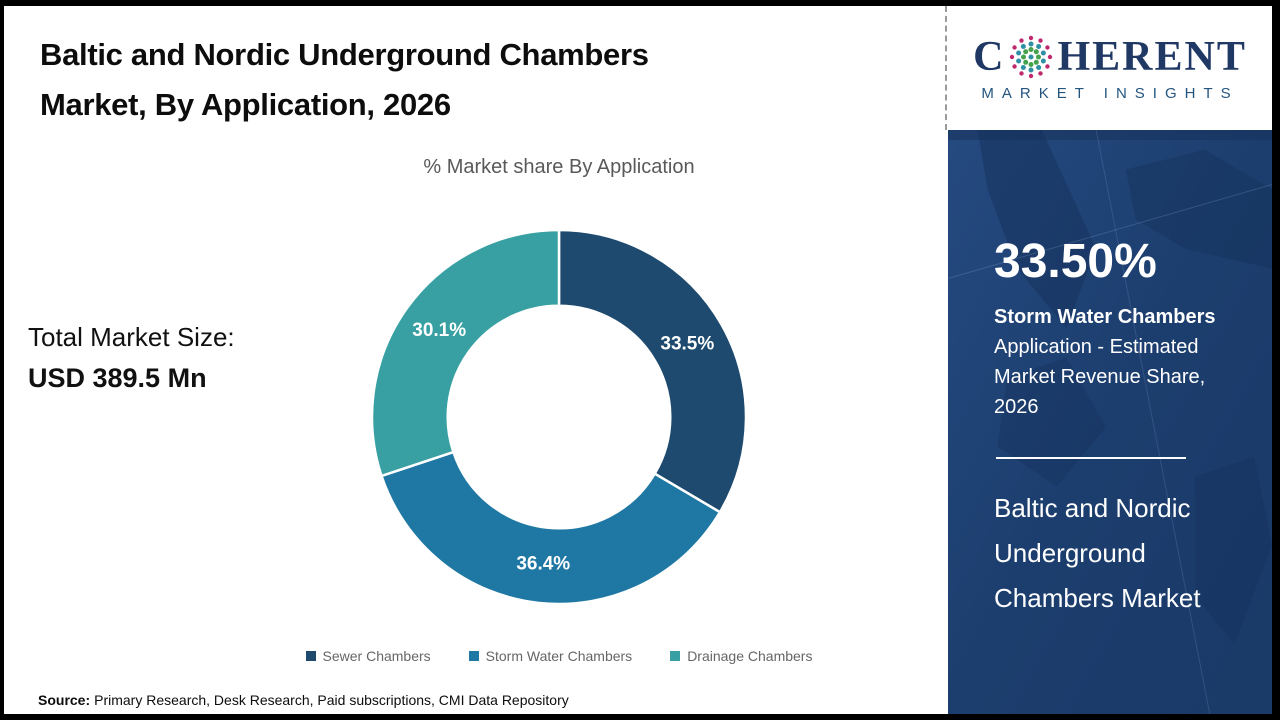 The height and width of the screenshot is (720, 1280). Describe the element at coordinates (64, 700) in the screenshot. I see `source-label: Source:` at that location.